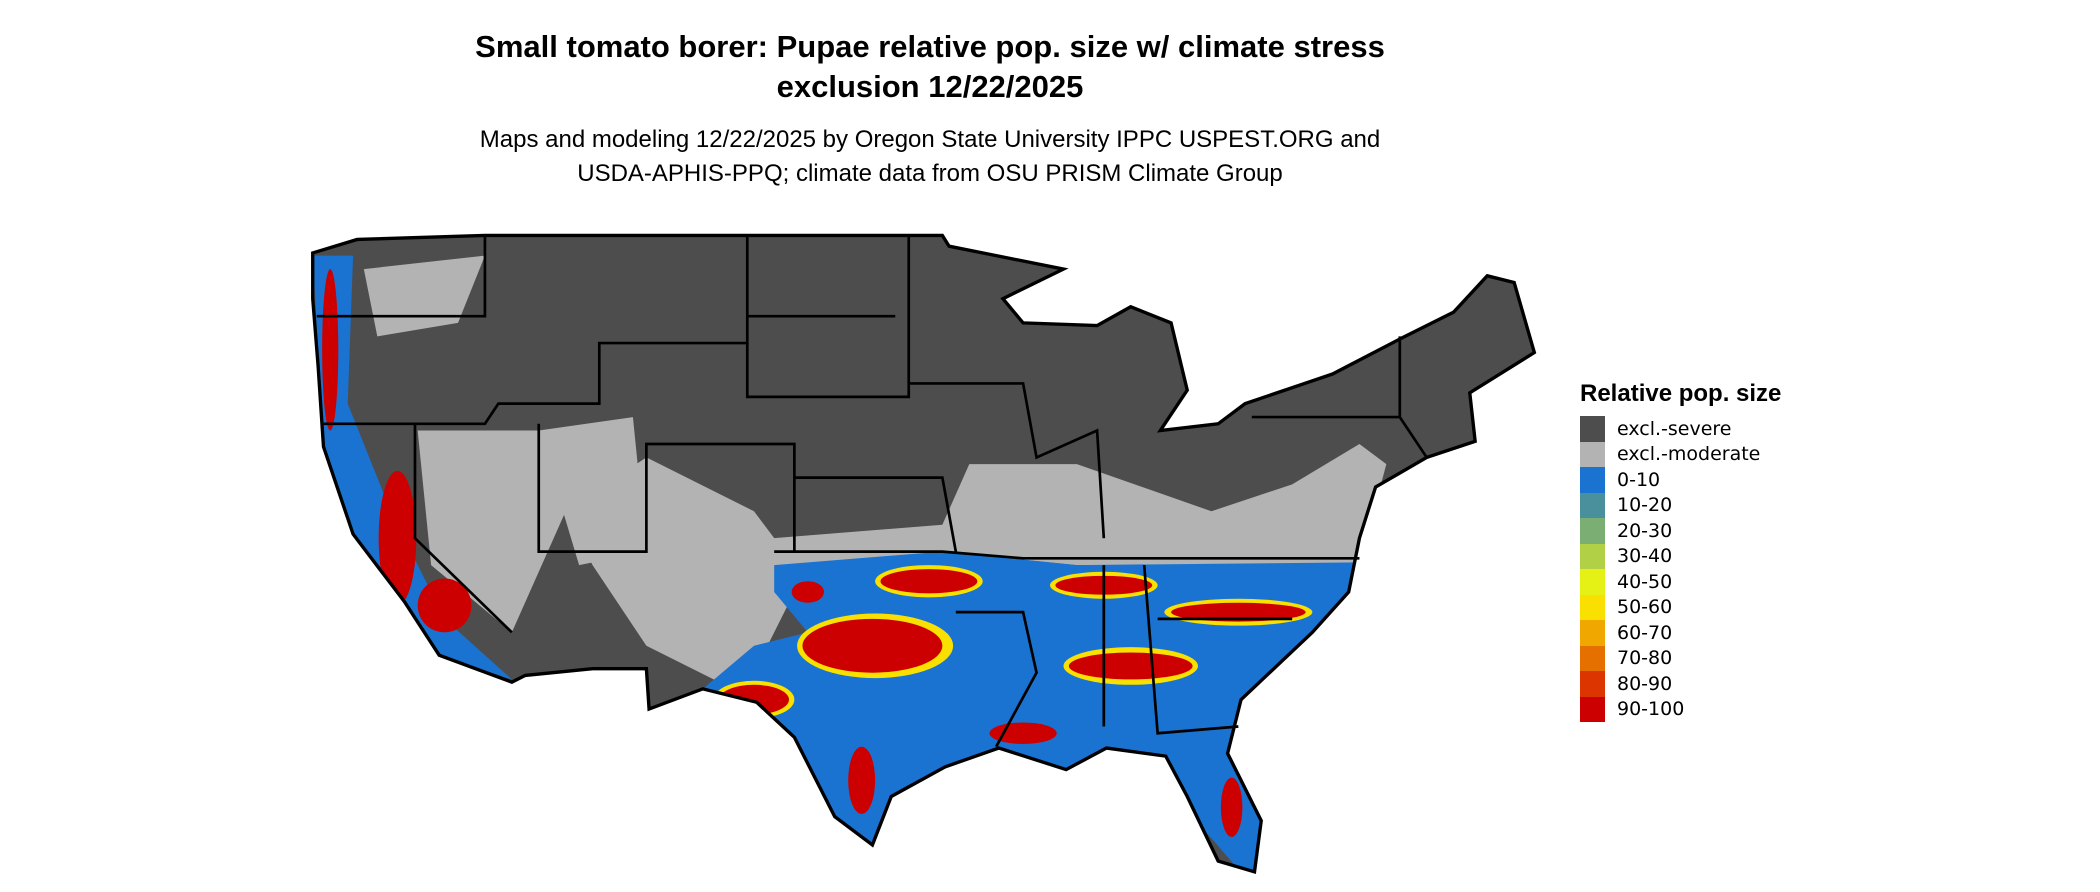 This screenshot has height=892, width=2100. I want to click on legend-label: 20-30, so click(1645, 530).